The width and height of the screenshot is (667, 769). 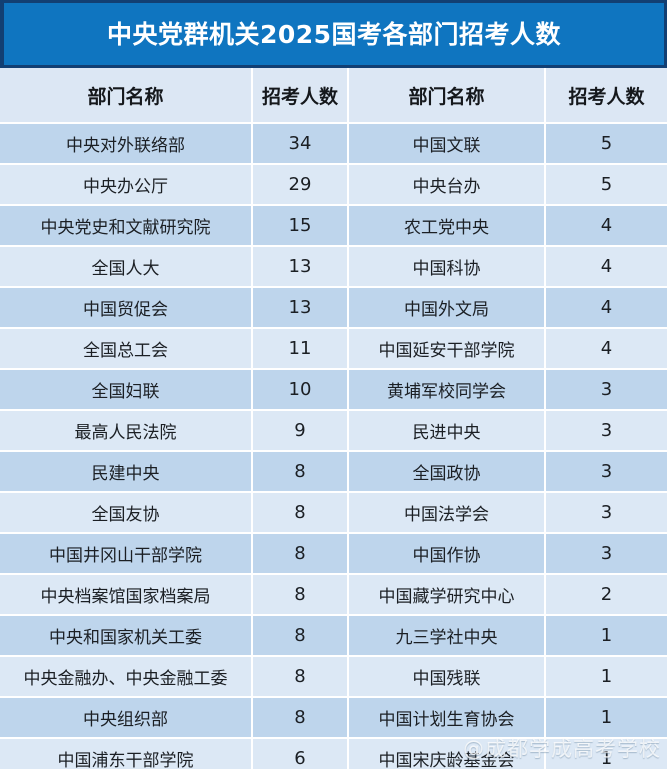 What do you see at coordinates (300, 226) in the screenshot?
I see `cell-count-left: 15` at bounding box center [300, 226].